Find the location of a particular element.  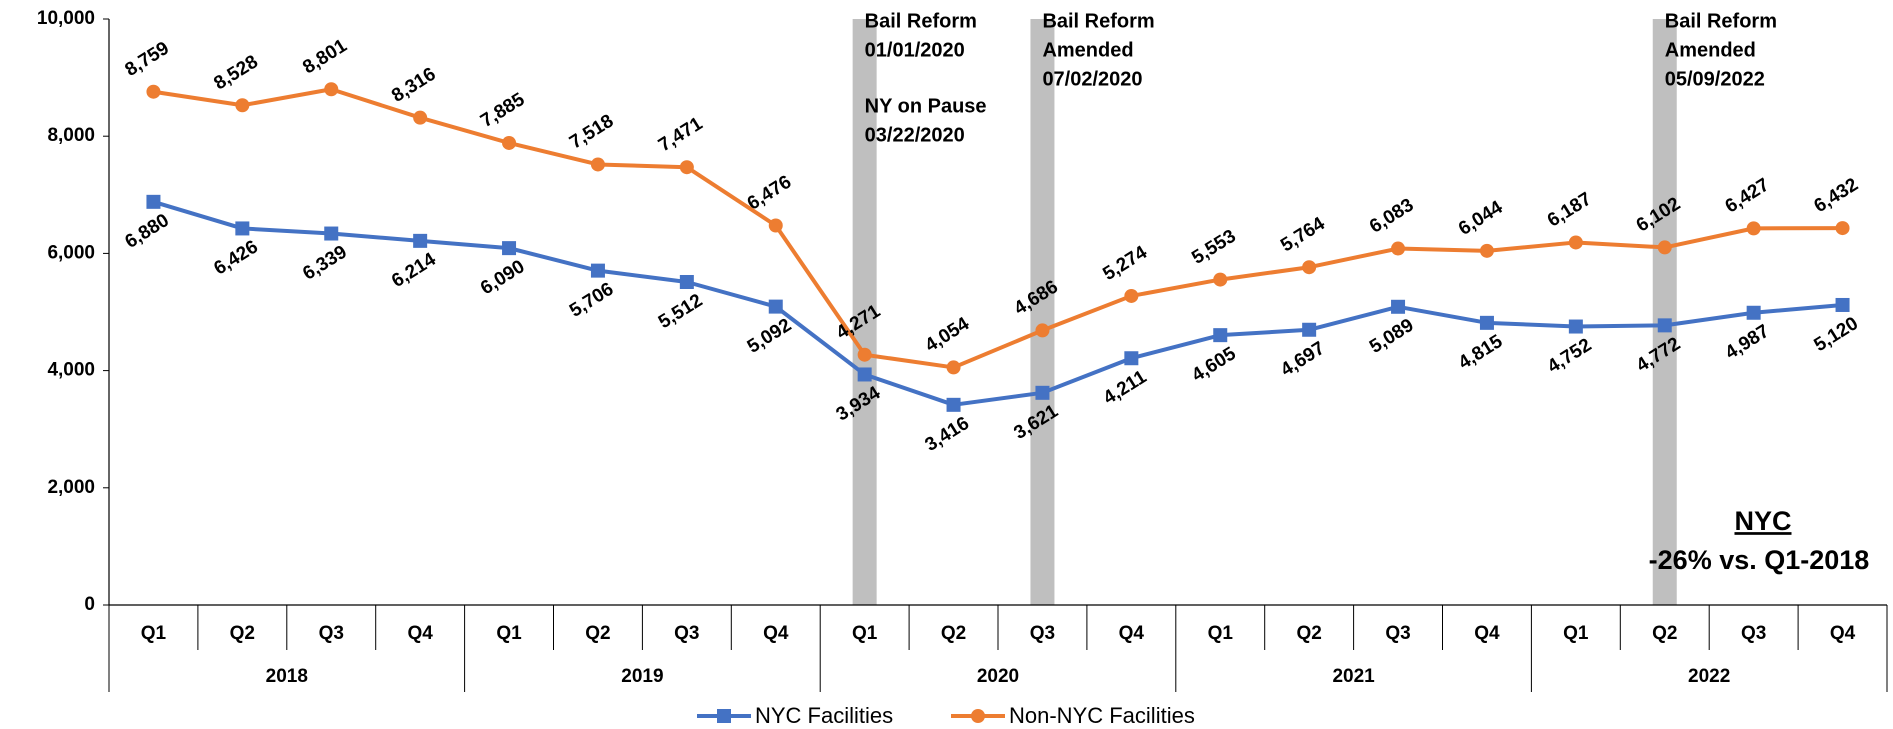

data-label: 6,880 is located at coordinates (146, 231).